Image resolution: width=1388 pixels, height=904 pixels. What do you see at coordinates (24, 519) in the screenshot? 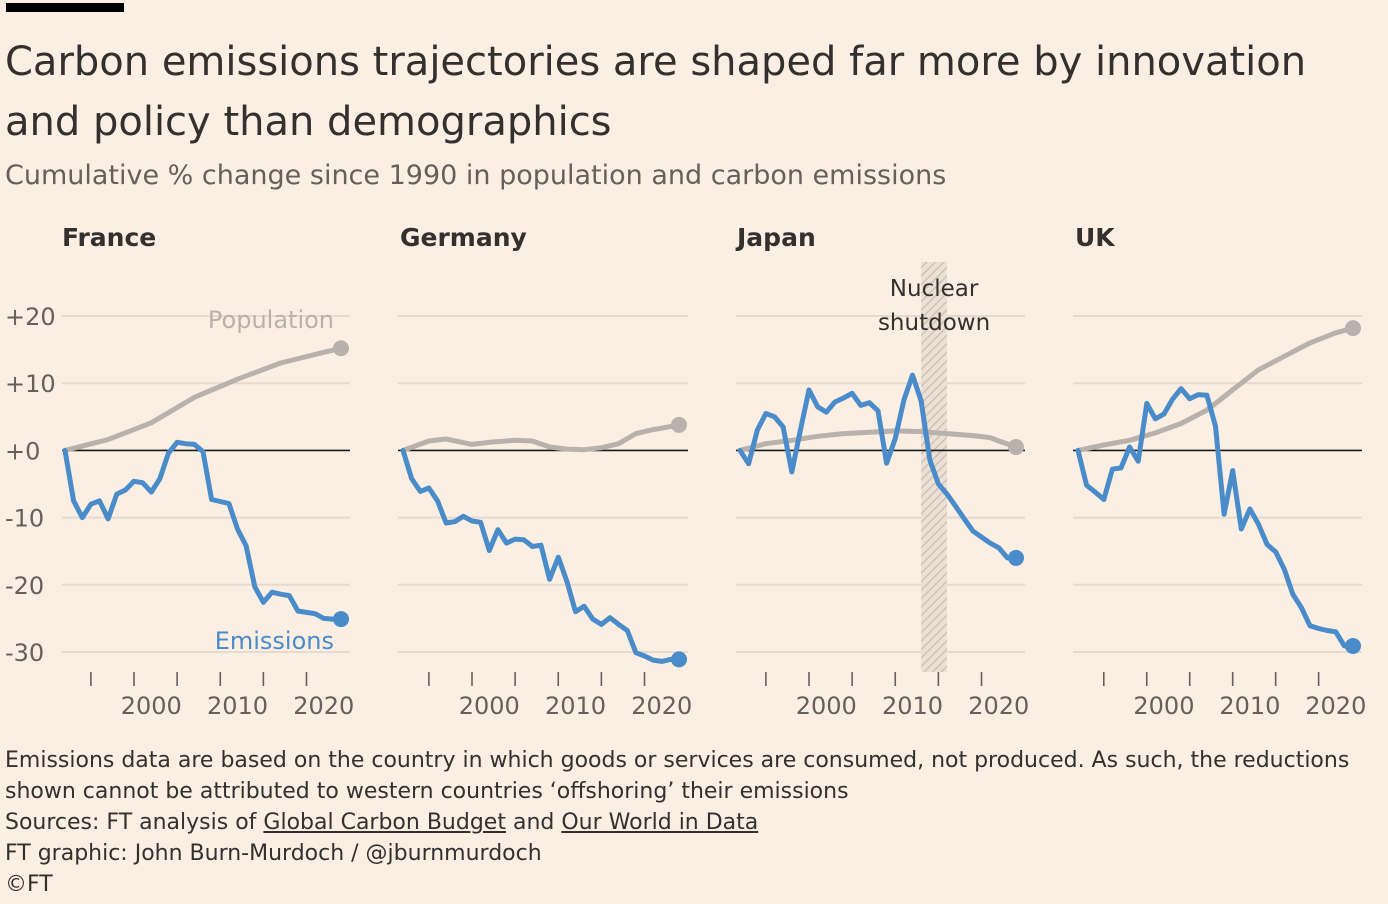
I see `y-tick-label: -10` at bounding box center [24, 519].